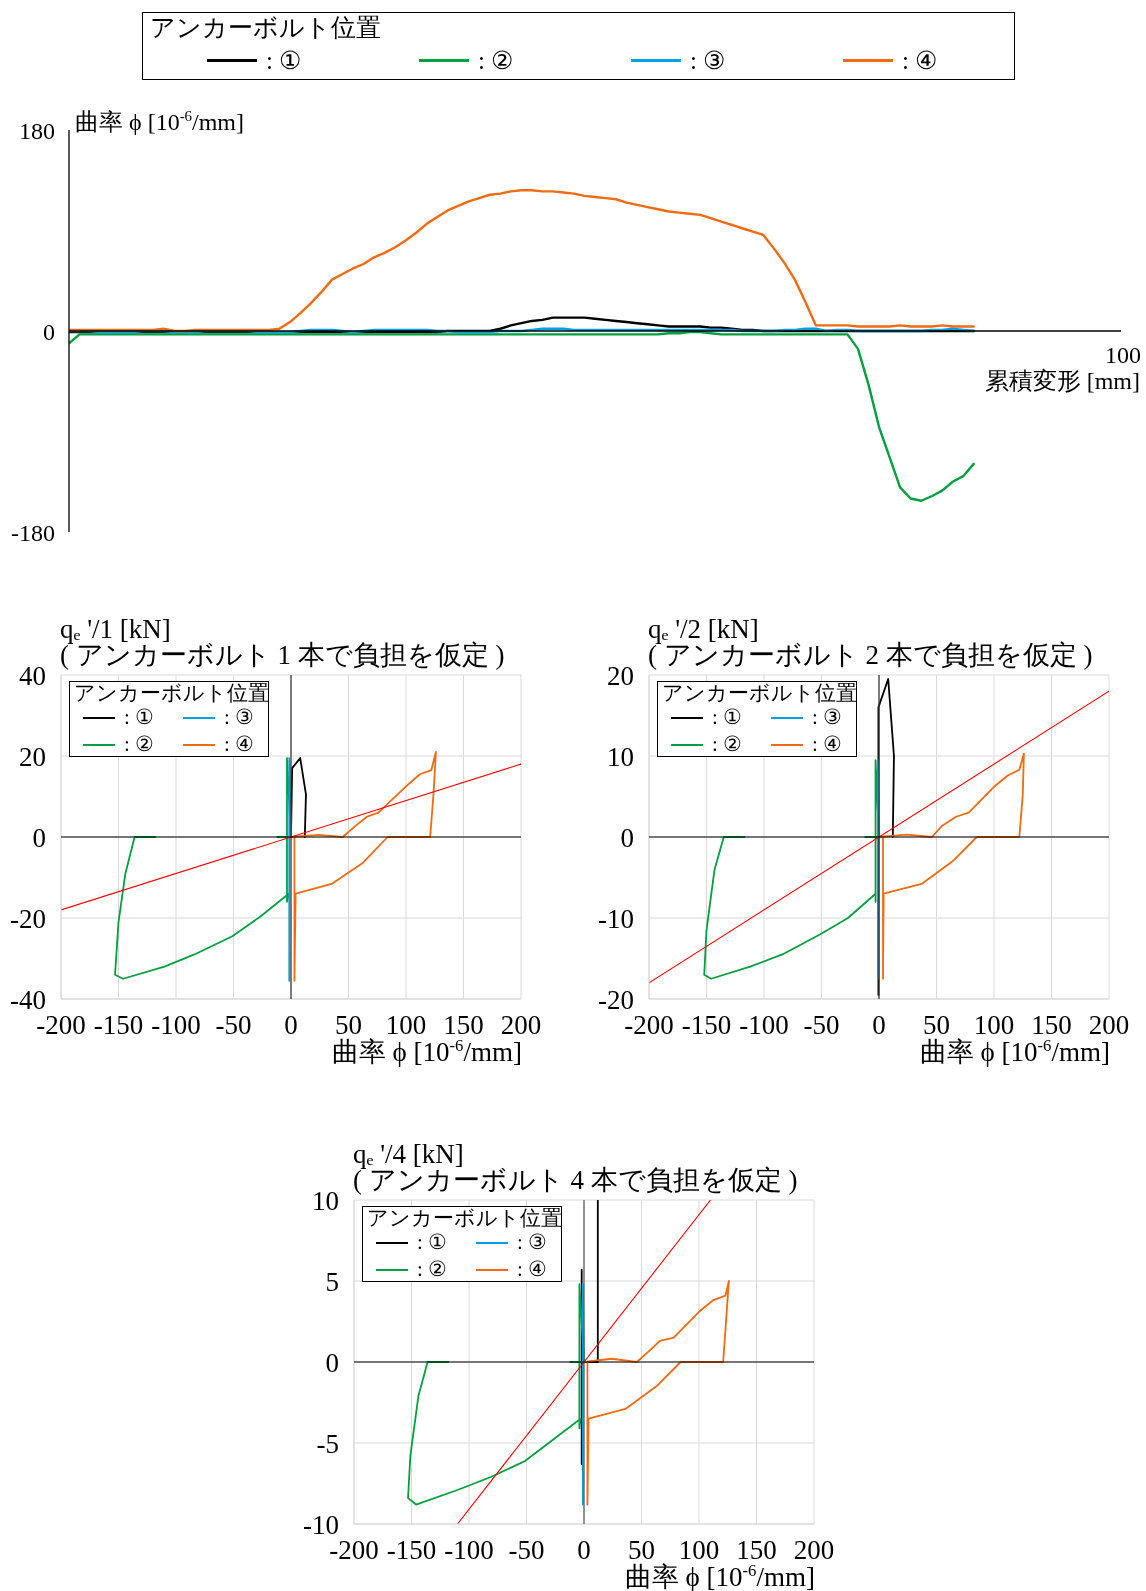 Image resolution: width=1146 pixels, height=1591 pixels. I want to click on y-axis-title: 曲率 ϕ [10$^{-6}$/mm], so click(160, 122).